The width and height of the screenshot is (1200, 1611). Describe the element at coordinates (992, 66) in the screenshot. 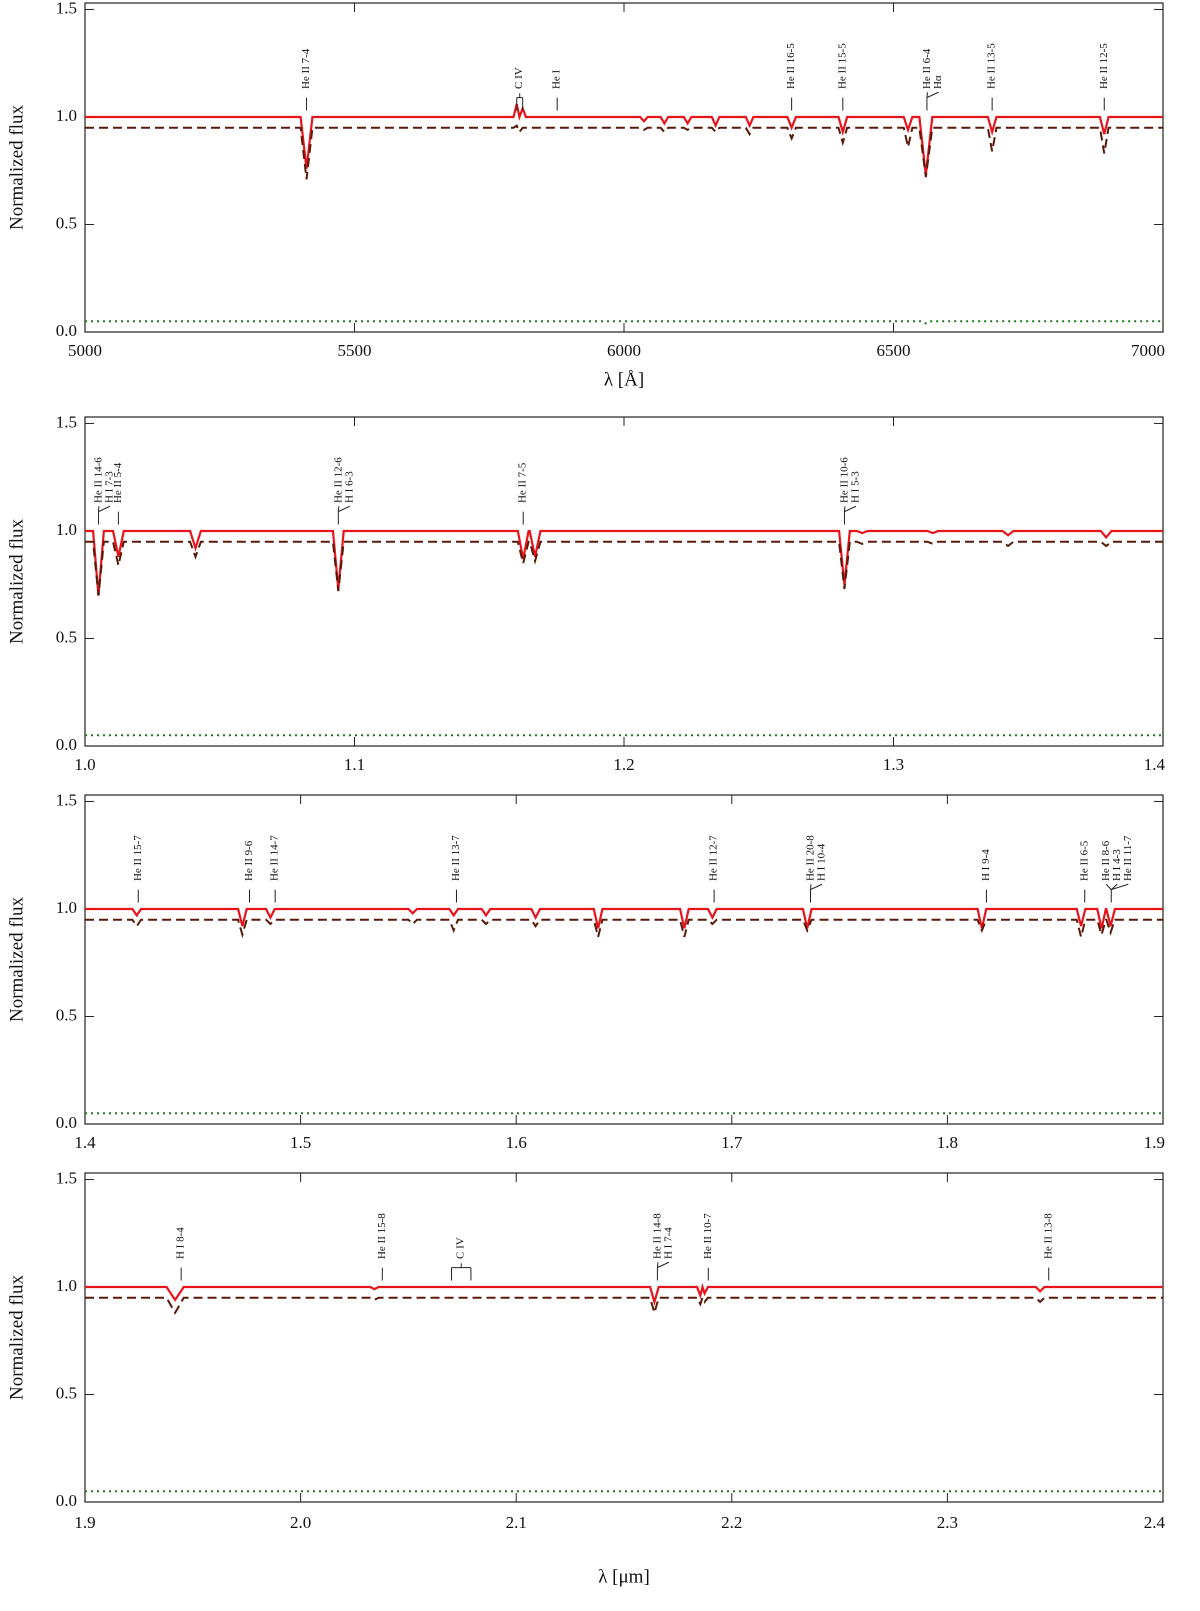

I see `line-label: He II 13-5` at that location.